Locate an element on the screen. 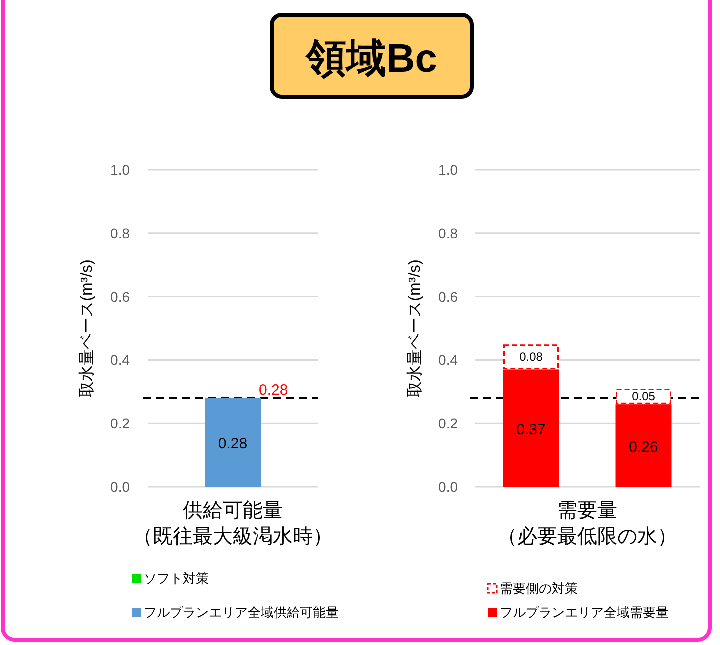 The height and width of the screenshot is (645, 720). legend-label: ソフト対策 is located at coordinates (176, 578).